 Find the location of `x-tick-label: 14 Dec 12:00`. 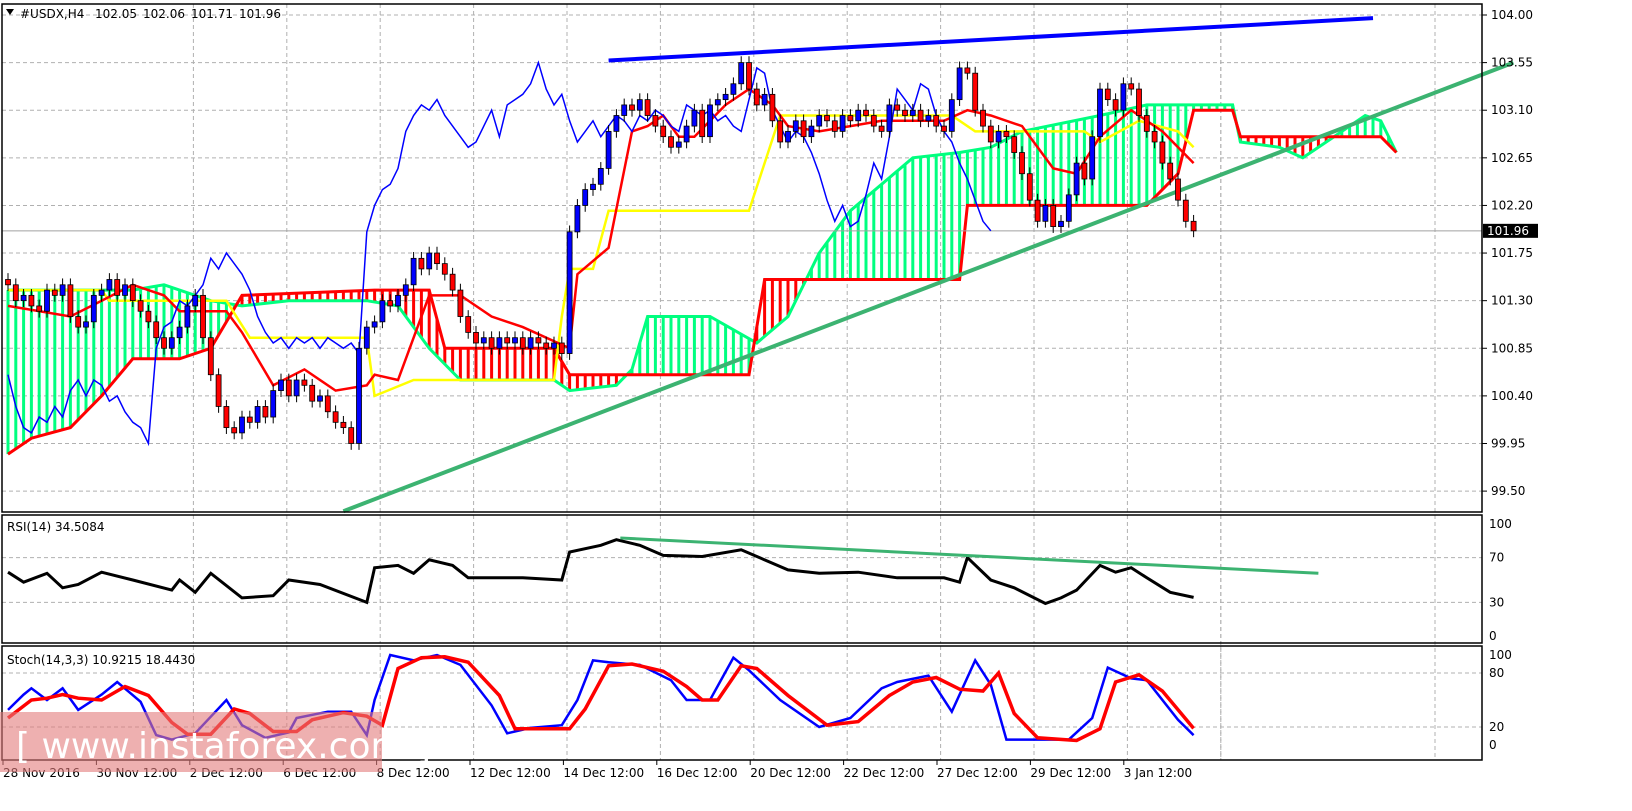

x-tick-label: 14 Dec 12:00 is located at coordinates (603, 773).